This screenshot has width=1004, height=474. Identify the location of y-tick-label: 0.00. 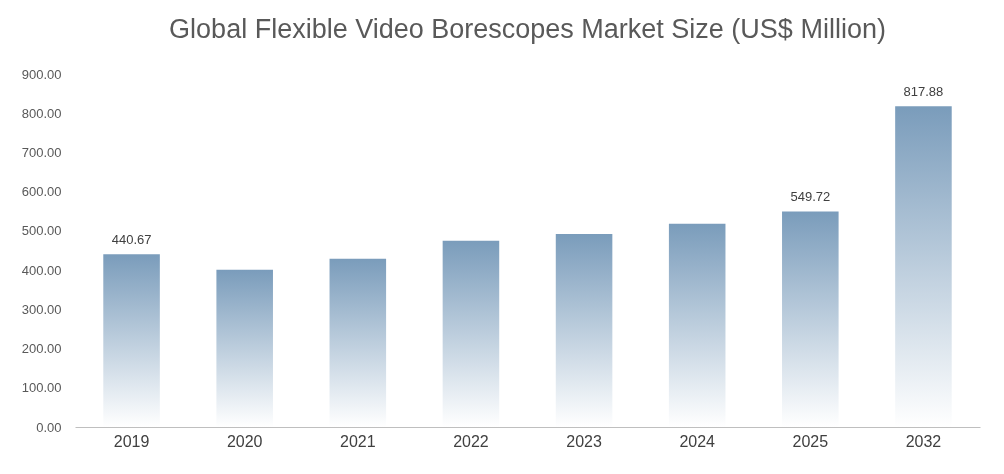
(49, 427).